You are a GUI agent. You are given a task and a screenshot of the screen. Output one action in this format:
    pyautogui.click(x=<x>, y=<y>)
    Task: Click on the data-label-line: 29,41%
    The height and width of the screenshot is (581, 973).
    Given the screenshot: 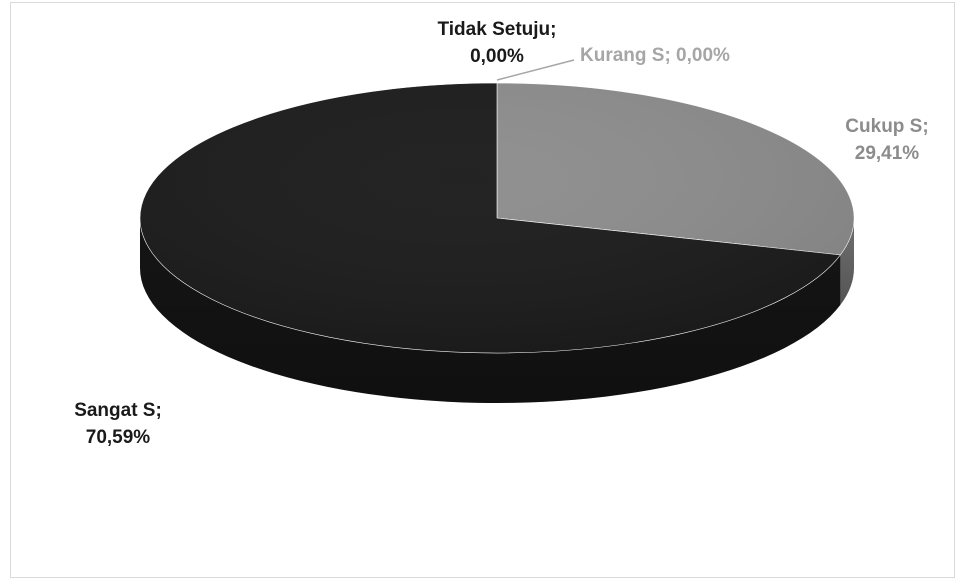 What is the action you would take?
    pyautogui.click(x=887, y=153)
    